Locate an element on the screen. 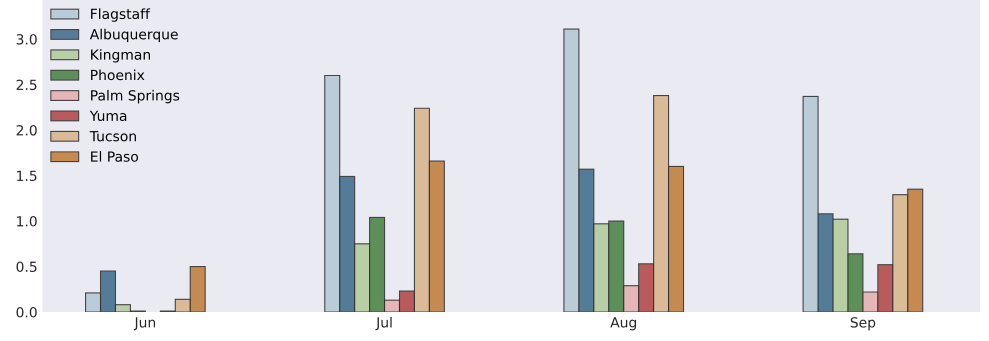  legend-label: Phoenix is located at coordinates (117, 74).